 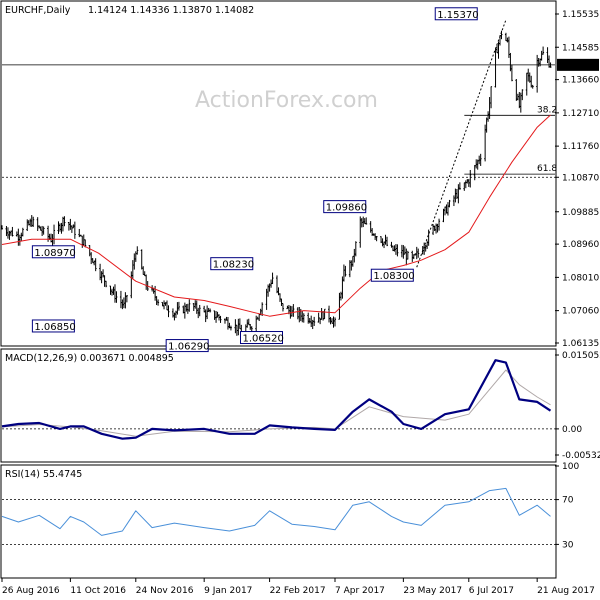 I want to click on price-ytick-1-14585: 1.14585, so click(x=580, y=48).